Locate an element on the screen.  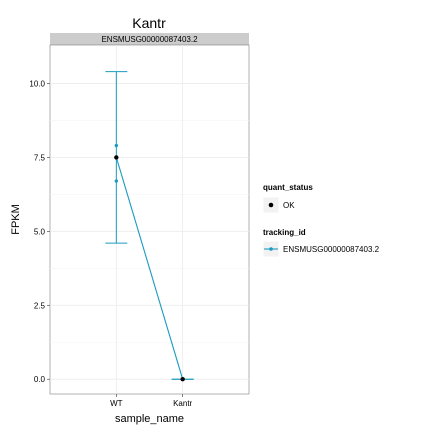
y-tick-label: 7.5 is located at coordinates (40, 157).